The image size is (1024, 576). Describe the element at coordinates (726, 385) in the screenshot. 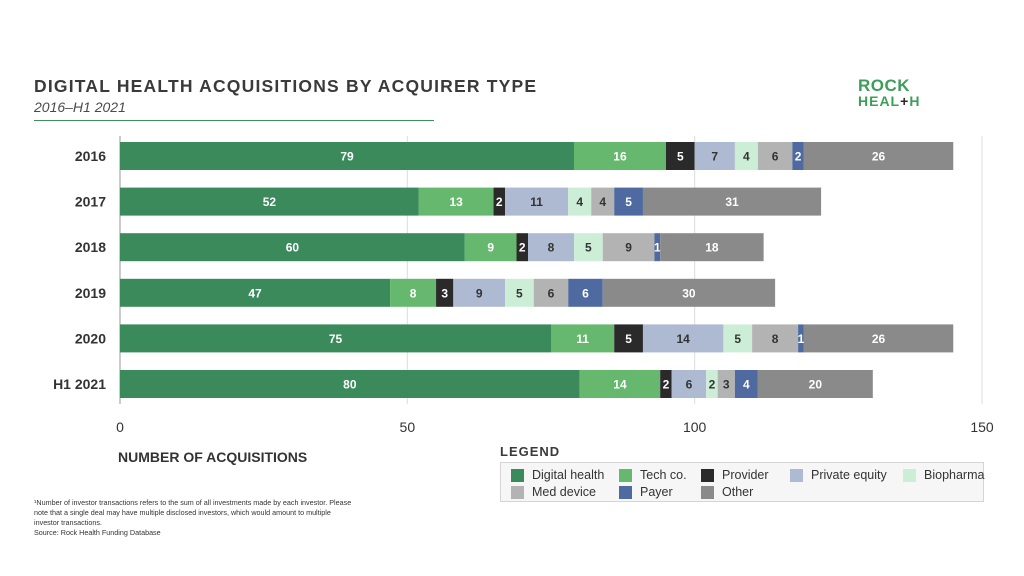

I see `data-label: 3` at that location.